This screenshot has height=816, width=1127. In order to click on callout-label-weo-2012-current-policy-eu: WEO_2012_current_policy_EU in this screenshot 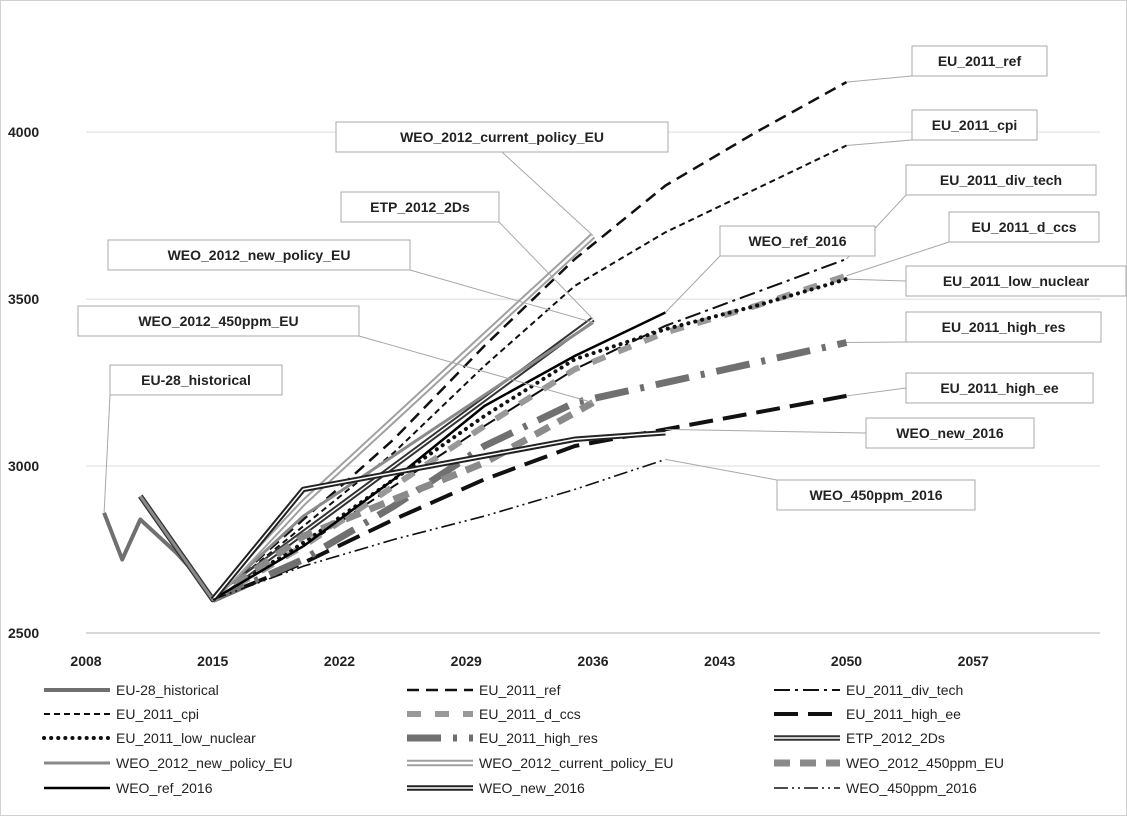, I will do `click(502, 137)`.